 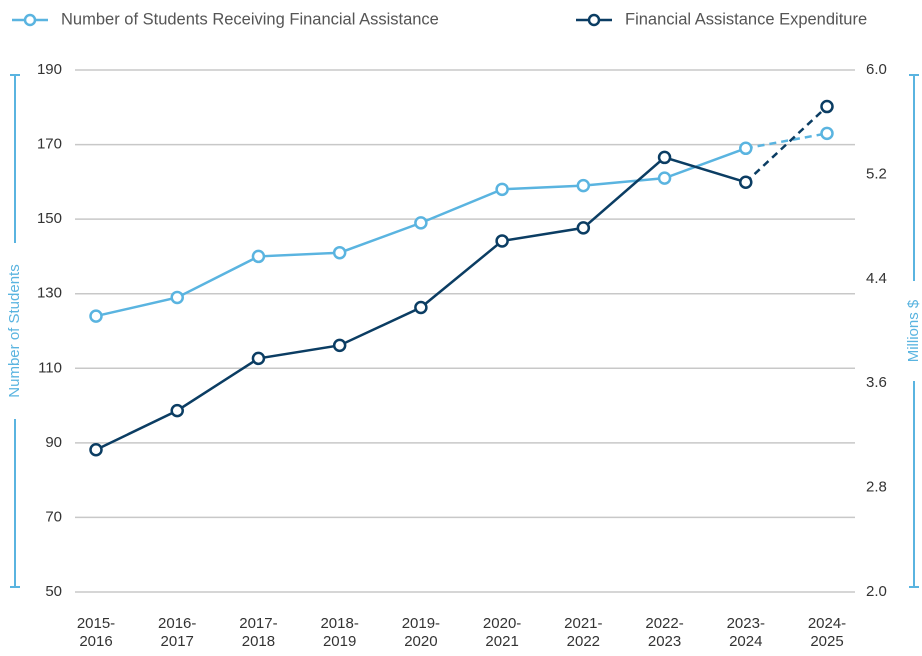 I want to click on y2-tick-label: 4.4, so click(x=876, y=278).